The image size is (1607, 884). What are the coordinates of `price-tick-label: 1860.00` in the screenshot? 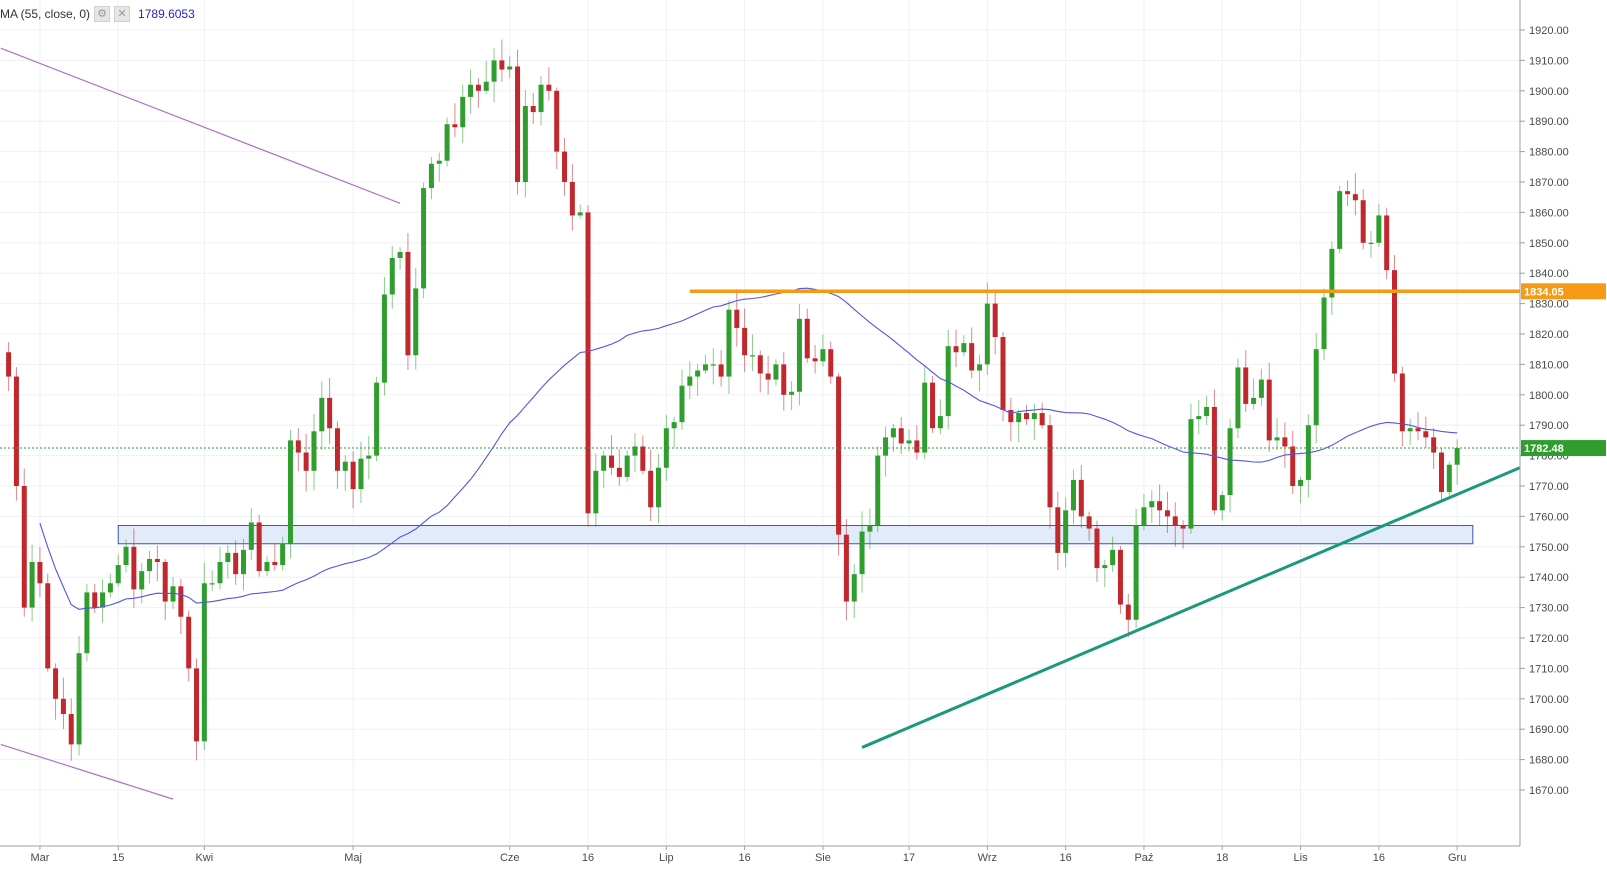 It's located at (1549, 213).